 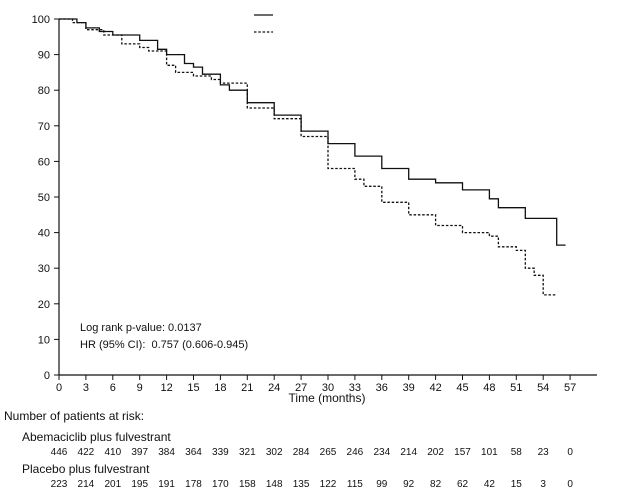 I want to click on risk-table-cell: 339, so click(x=220, y=452).